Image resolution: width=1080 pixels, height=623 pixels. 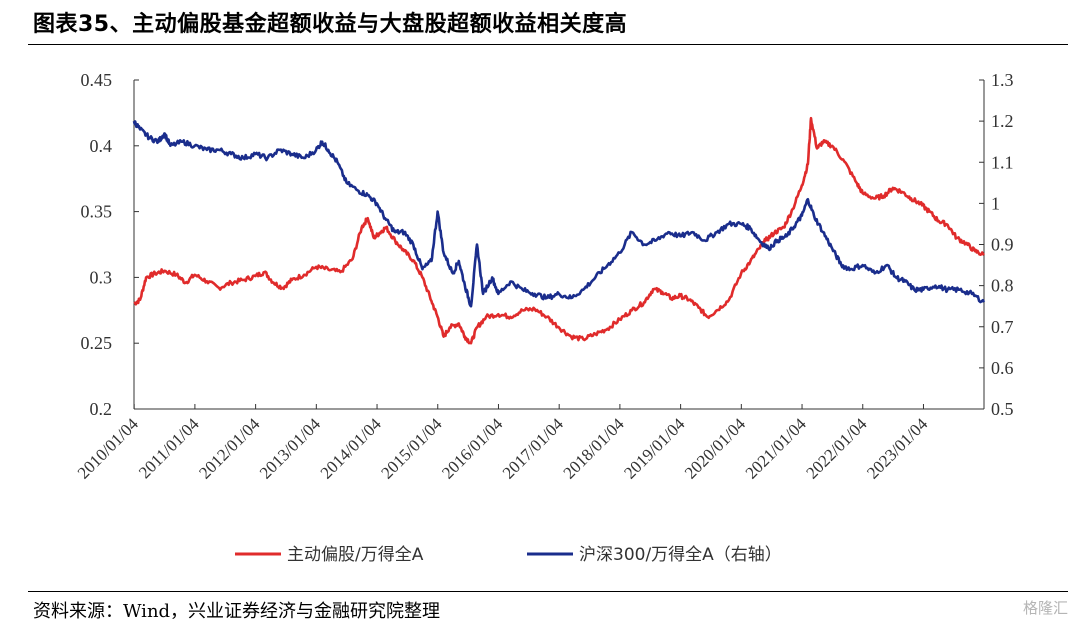 I want to click on y-right-tick-label: 1.1, so click(x=1002, y=162).